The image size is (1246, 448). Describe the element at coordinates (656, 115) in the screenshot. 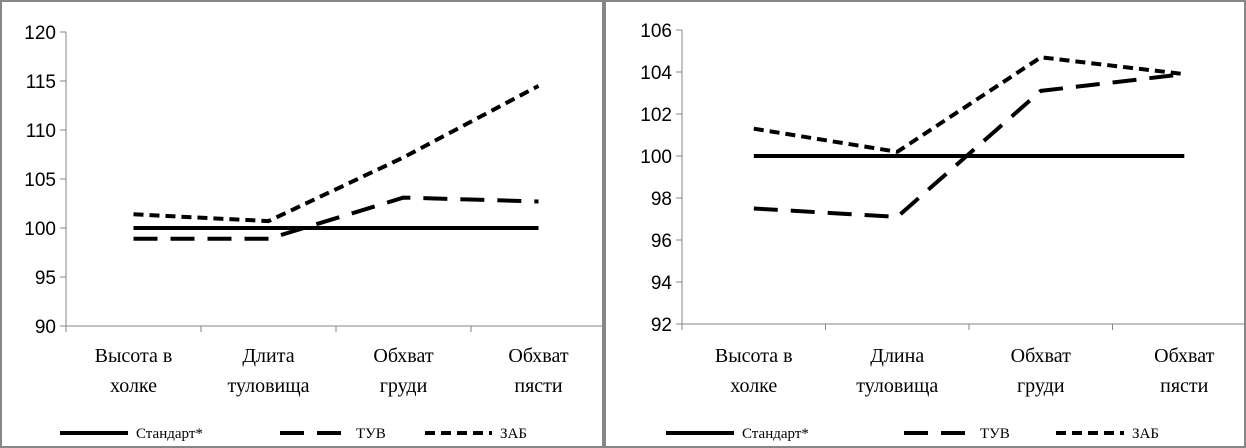

I see `y-tick-label: 102` at that location.